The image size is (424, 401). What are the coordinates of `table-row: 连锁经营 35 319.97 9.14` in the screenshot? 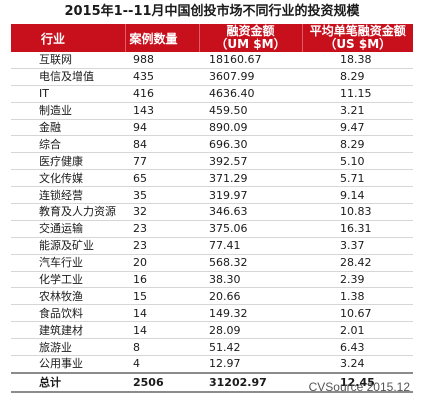 It's located at (212, 195).